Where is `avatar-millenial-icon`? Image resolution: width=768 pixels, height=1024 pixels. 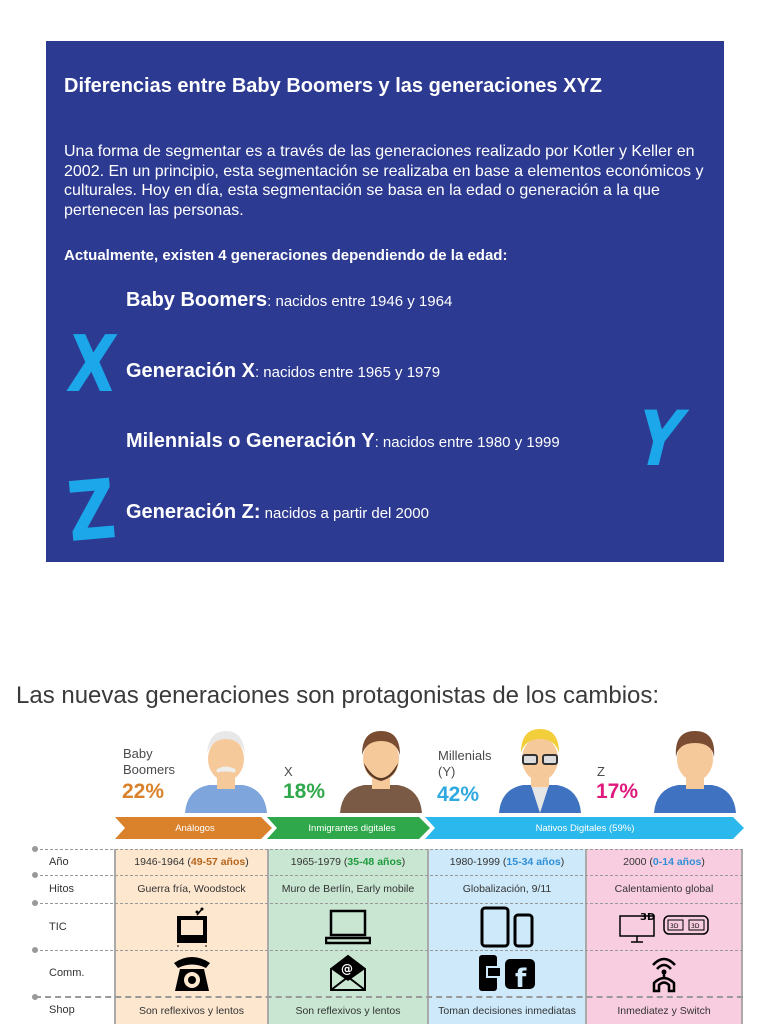
avatar-millenial-icon is located at coordinates (540, 771).